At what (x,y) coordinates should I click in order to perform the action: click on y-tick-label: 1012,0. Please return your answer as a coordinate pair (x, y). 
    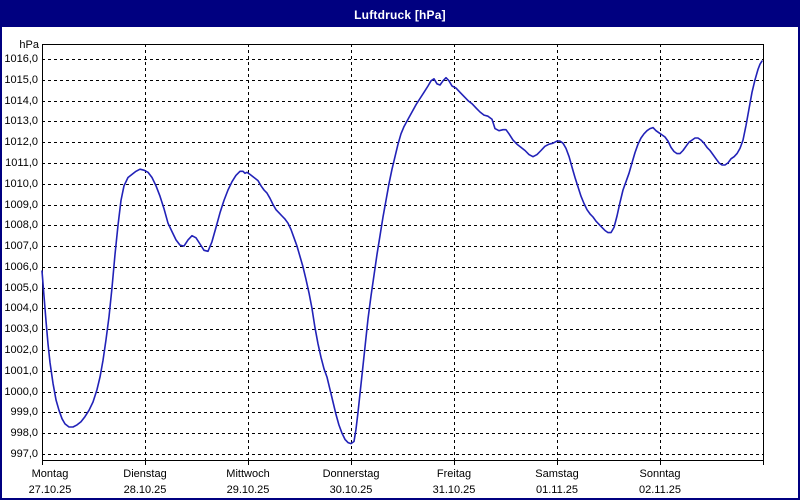
    Looking at the image, I should click on (21, 142).